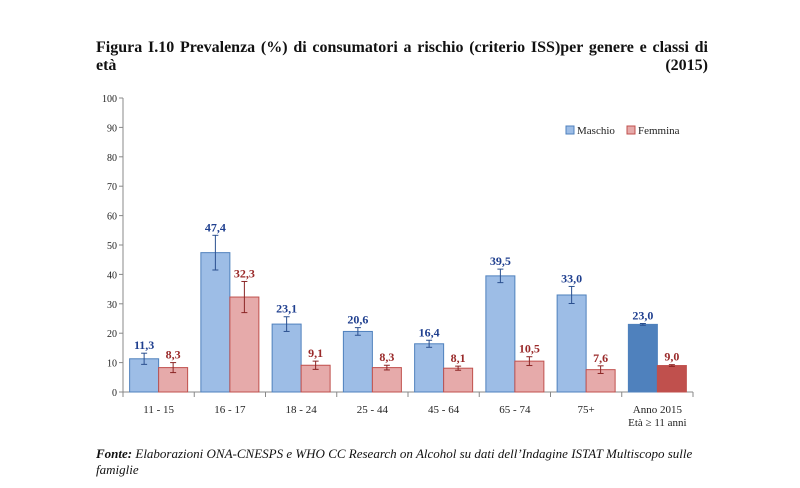  I want to click on x-tick-label: 18 - 24, so click(302, 410).